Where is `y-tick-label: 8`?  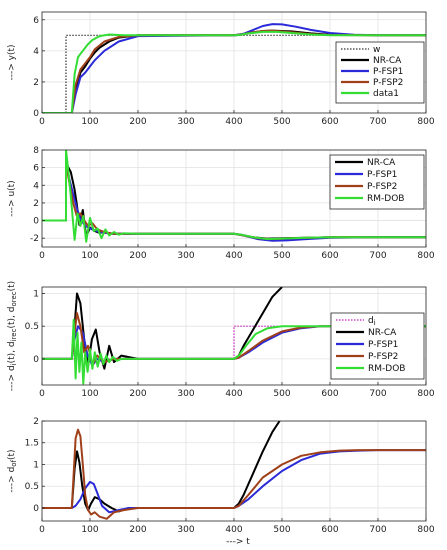
y-tick-label: 8 is located at coordinates (36, 151).